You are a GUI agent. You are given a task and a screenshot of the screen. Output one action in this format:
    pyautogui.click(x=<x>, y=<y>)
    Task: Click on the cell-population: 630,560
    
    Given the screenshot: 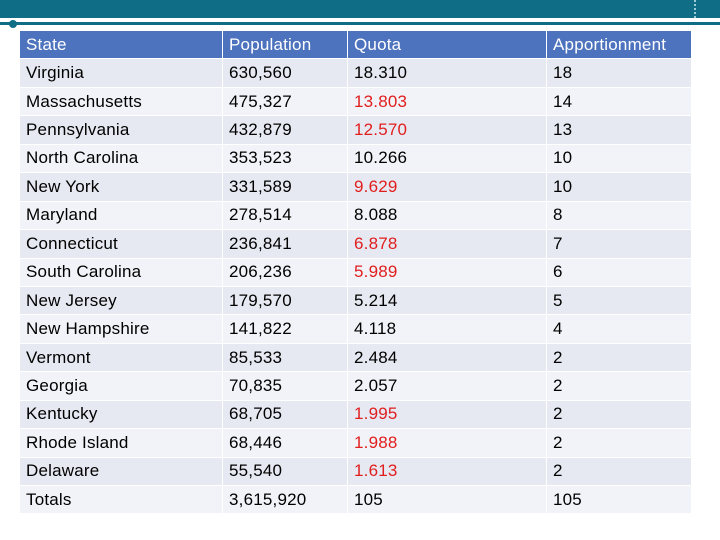 What is the action you would take?
    pyautogui.click(x=285, y=73)
    